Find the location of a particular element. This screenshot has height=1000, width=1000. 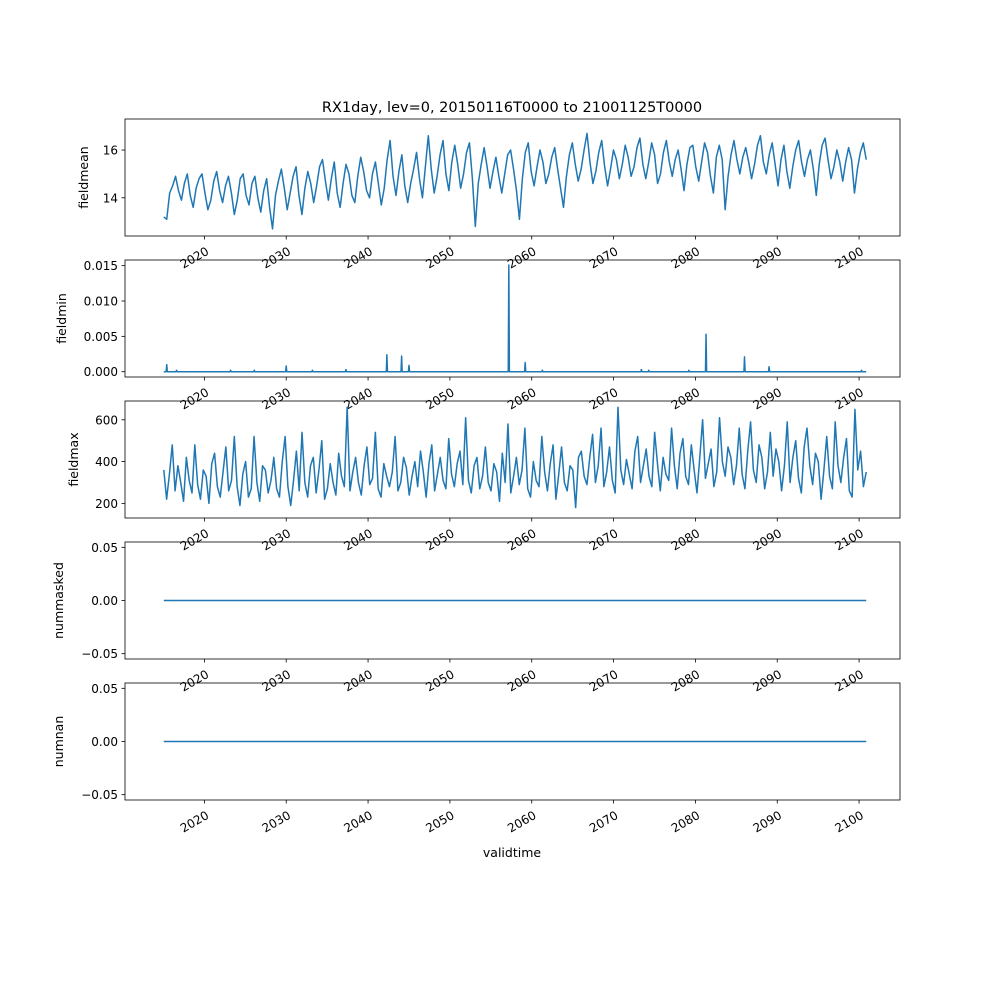

series-line-fieldmin is located at coordinates (515, 318).